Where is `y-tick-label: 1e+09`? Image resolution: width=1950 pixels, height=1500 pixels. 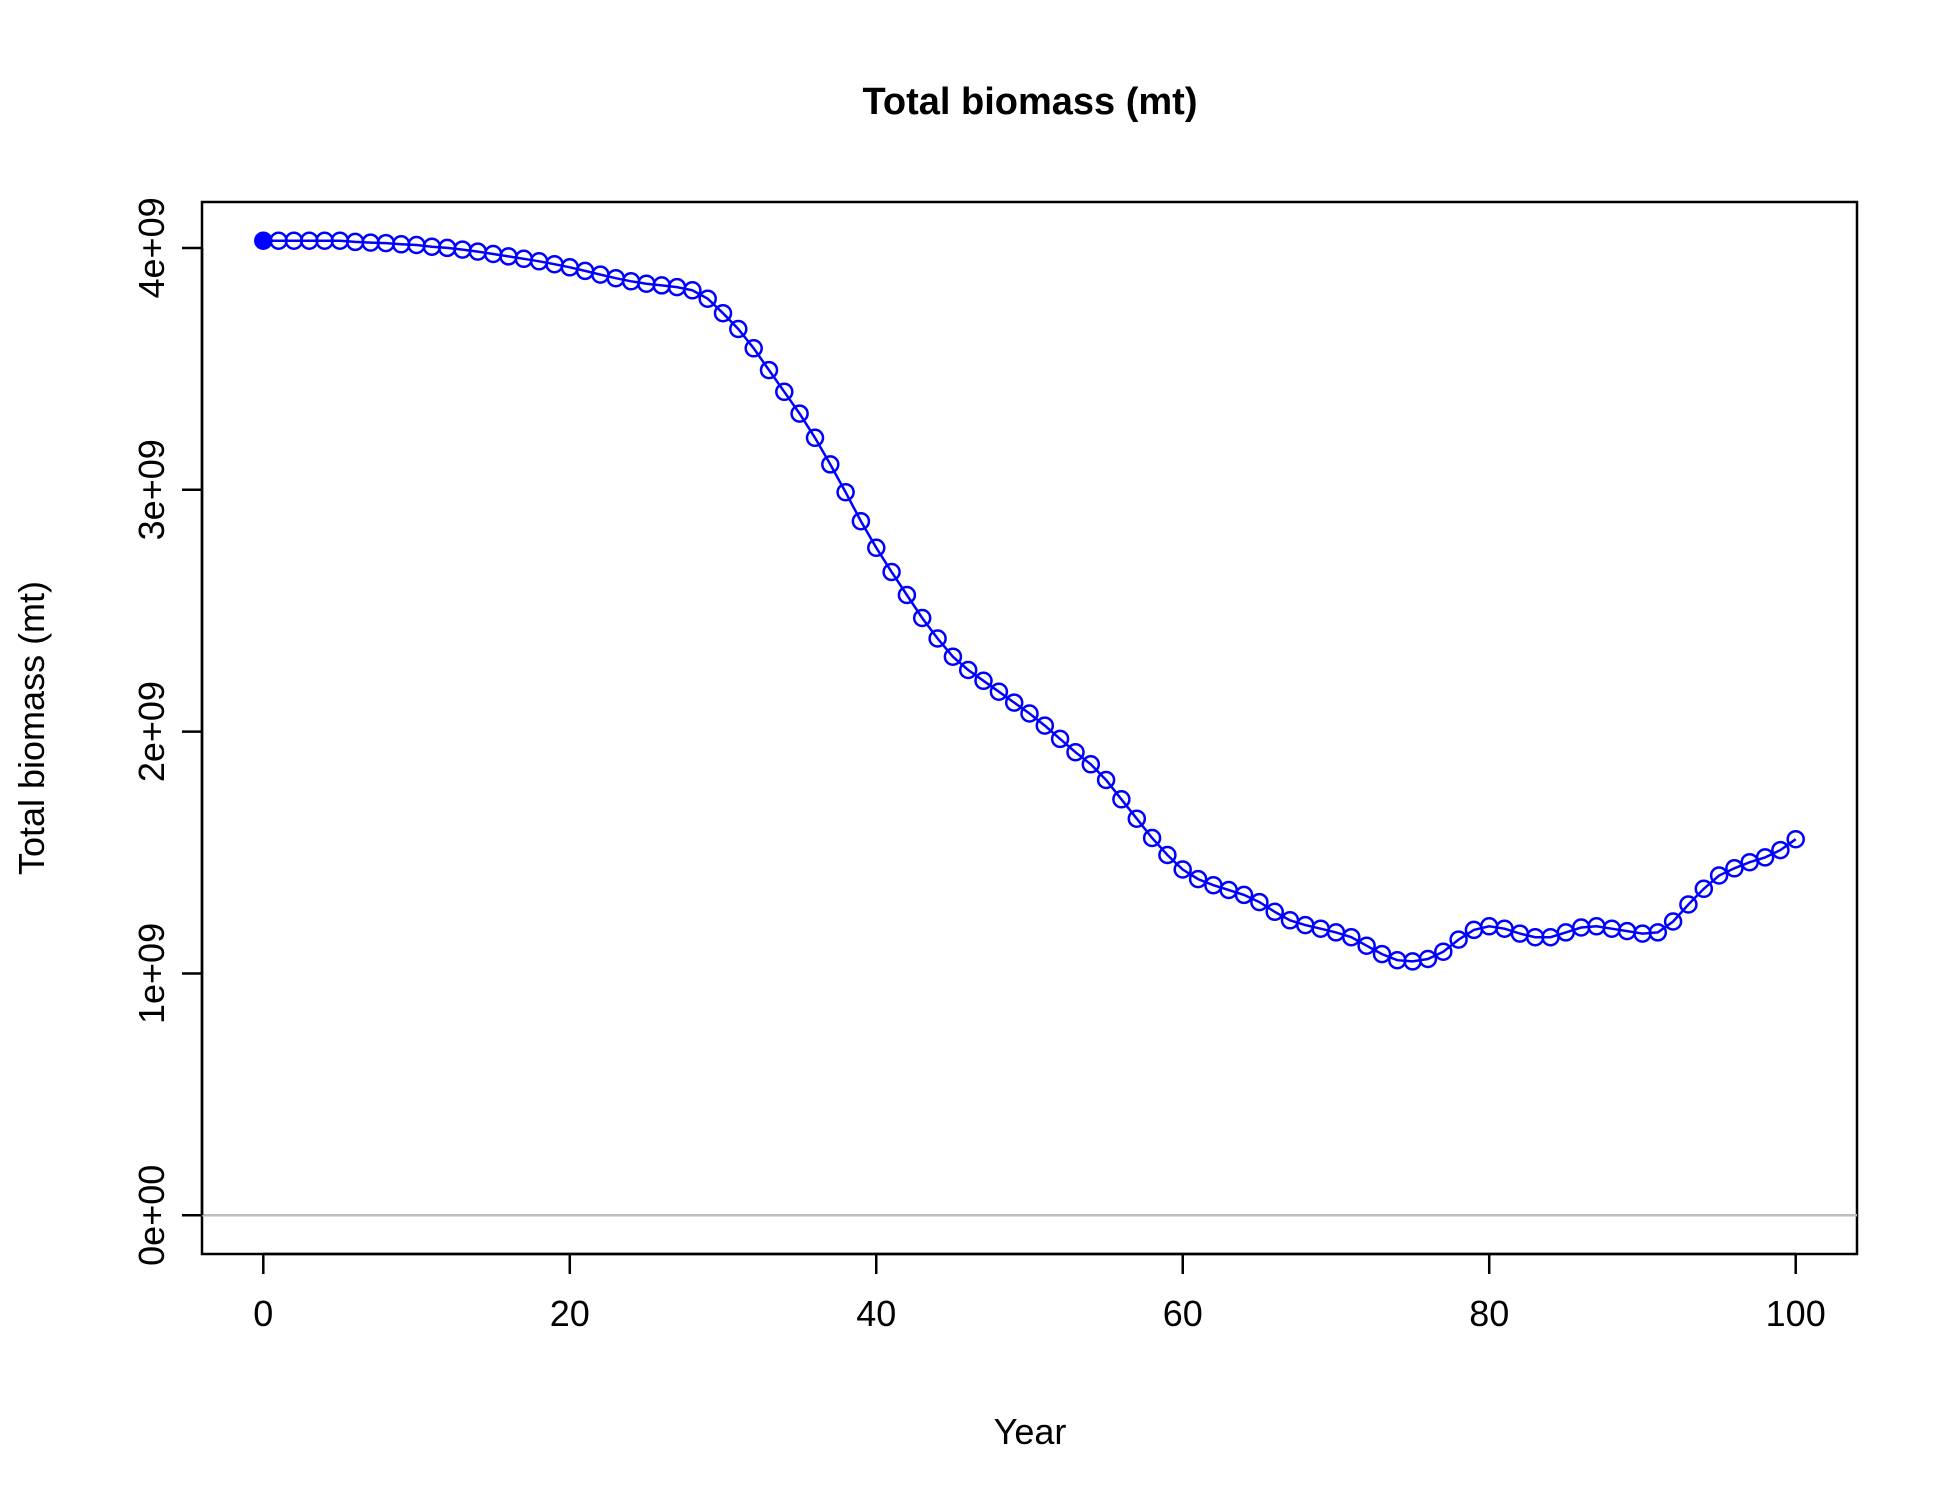
y-tick-label: 1e+09 is located at coordinates (151, 973).